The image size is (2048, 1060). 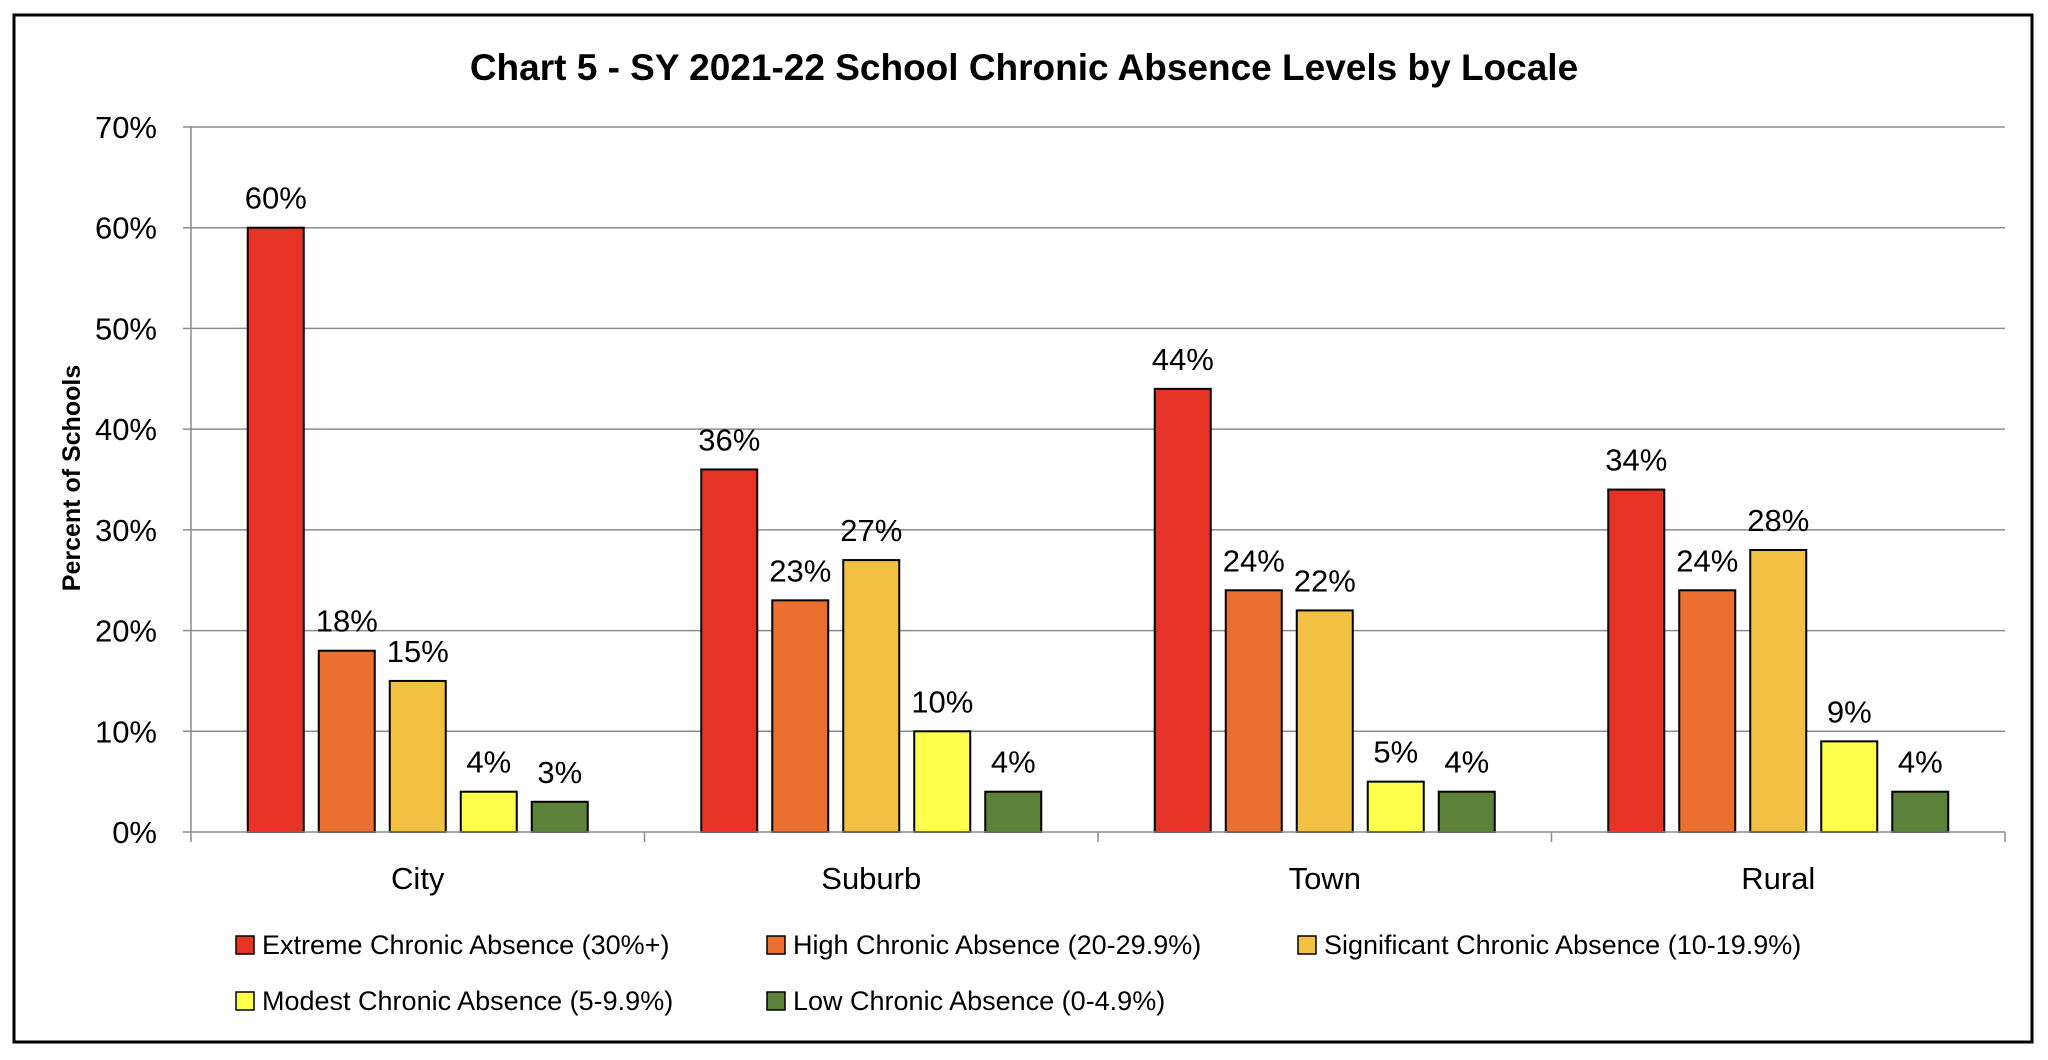 What do you see at coordinates (276, 198) in the screenshot?
I see `data-label: 60%` at bounding box center [276, 198].